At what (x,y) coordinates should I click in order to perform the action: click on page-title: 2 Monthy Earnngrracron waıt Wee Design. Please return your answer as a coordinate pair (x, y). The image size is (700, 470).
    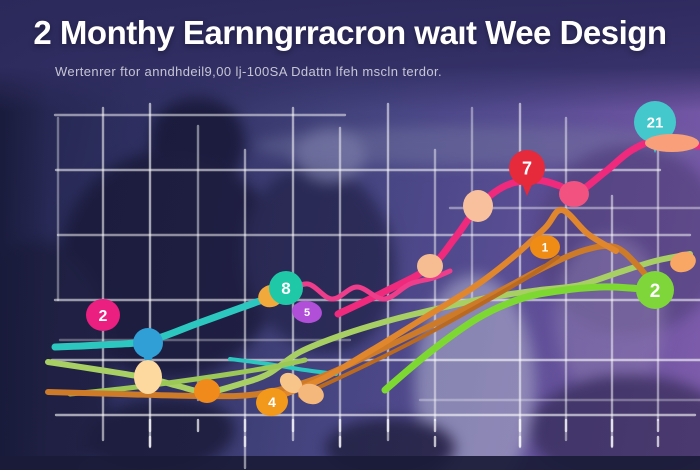
    Looking at the image, I should click on (350, 32).